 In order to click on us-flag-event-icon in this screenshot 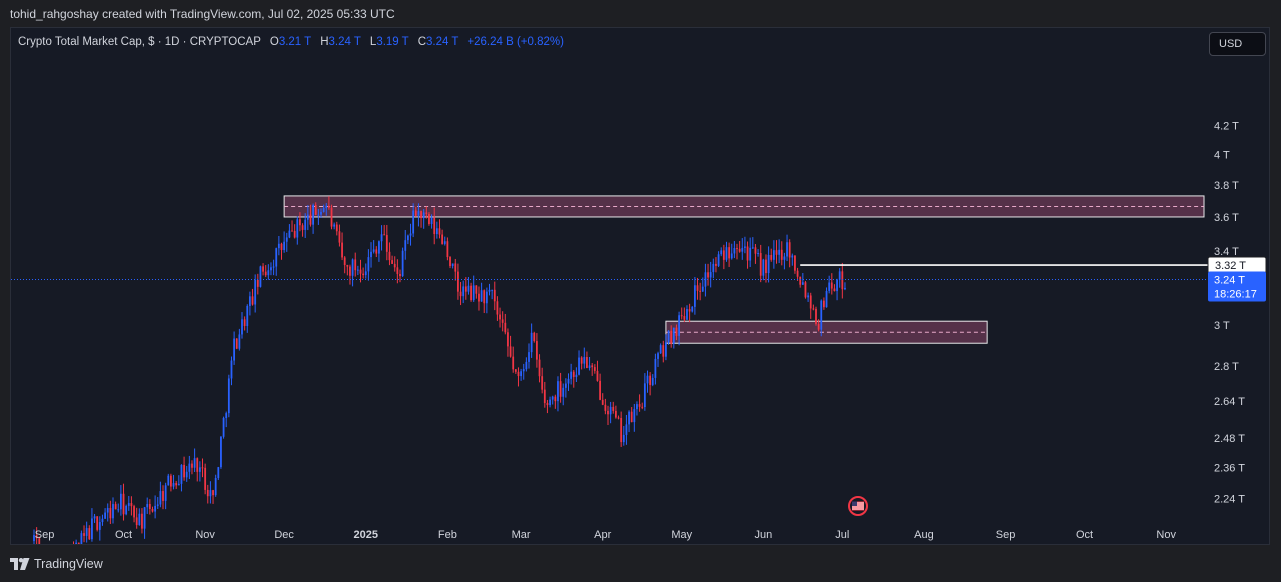, I will do `click(858, 506)`.